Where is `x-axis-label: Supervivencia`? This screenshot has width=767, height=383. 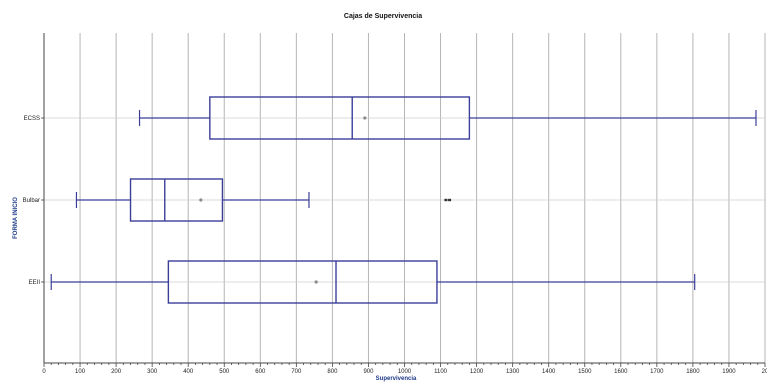 x-axis-label: Supervivencia is located at coordinates (396, 379).